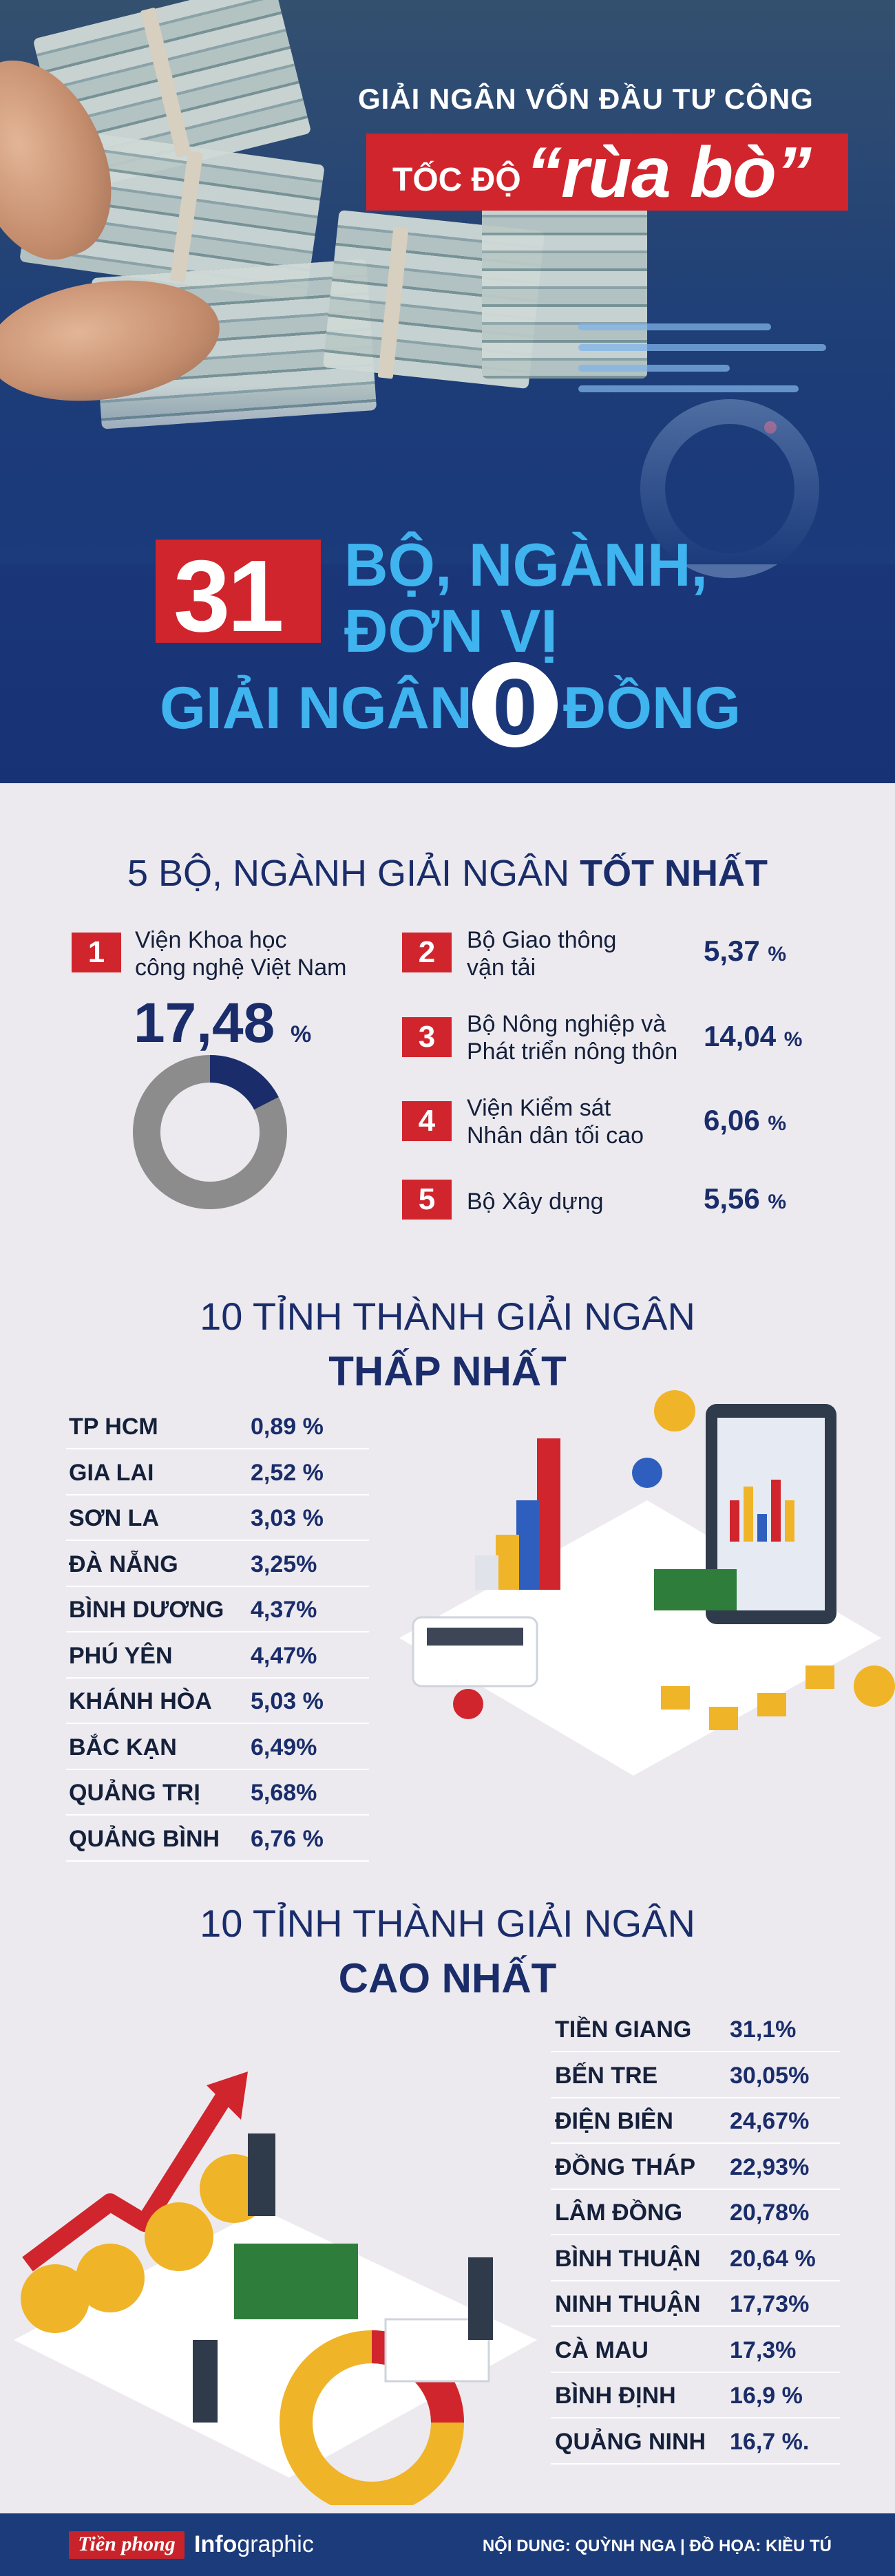  I want to click on count-box: 31, so click(239, 596).